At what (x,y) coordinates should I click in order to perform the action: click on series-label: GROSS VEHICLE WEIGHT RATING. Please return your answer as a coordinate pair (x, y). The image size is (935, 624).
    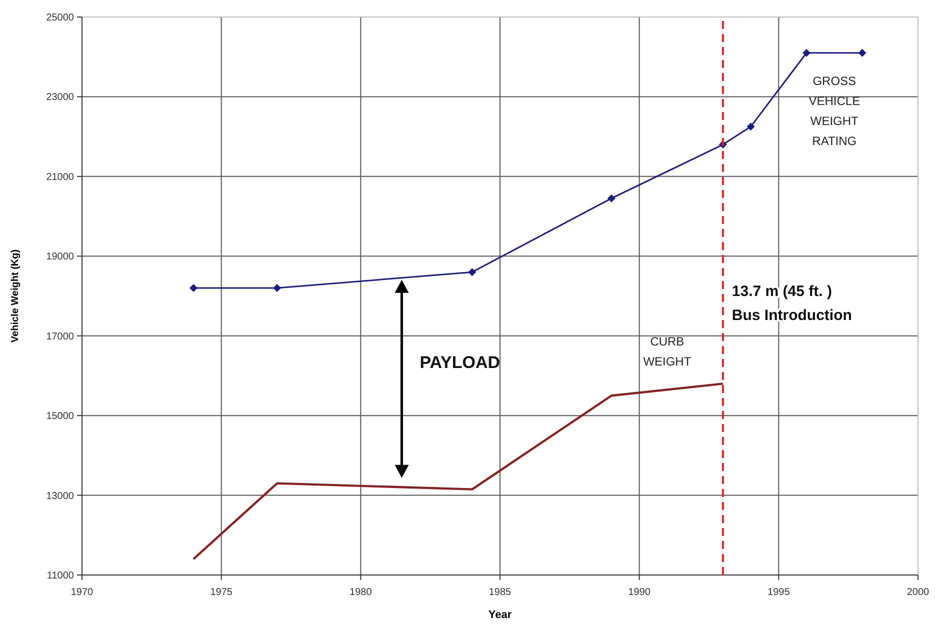
    Looking at the image, I should click on (834, 111).